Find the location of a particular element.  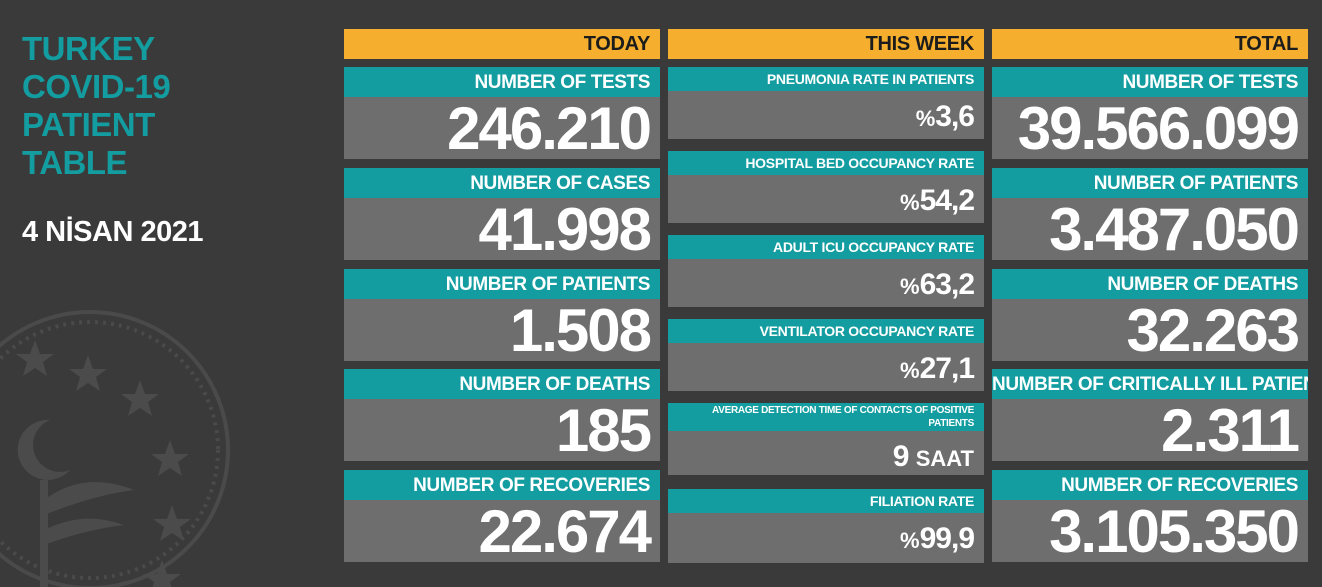

card-value: %54,2 is located at coordinates (826, 199).